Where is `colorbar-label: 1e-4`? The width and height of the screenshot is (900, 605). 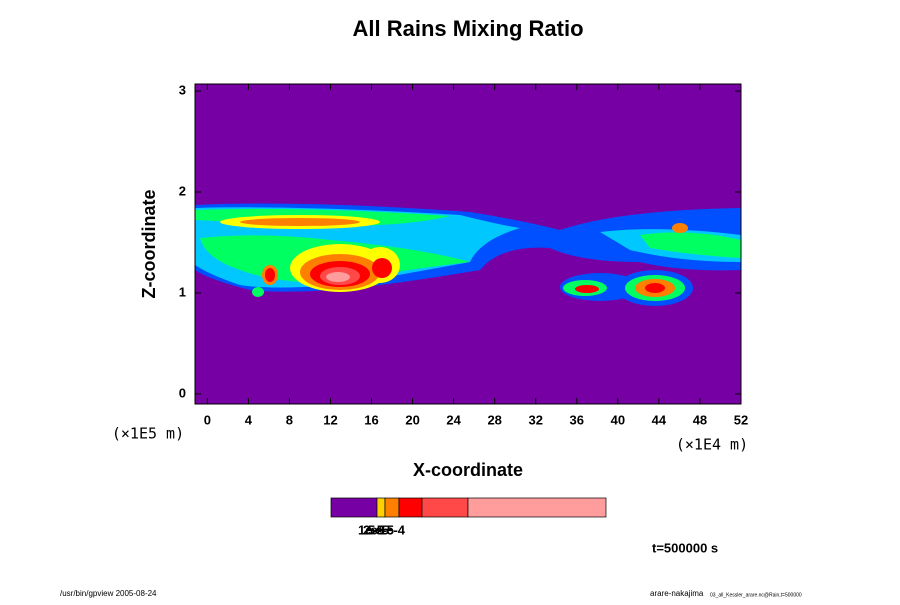 colorbar-label: 1e-4 is located at coordinates (392, 529).